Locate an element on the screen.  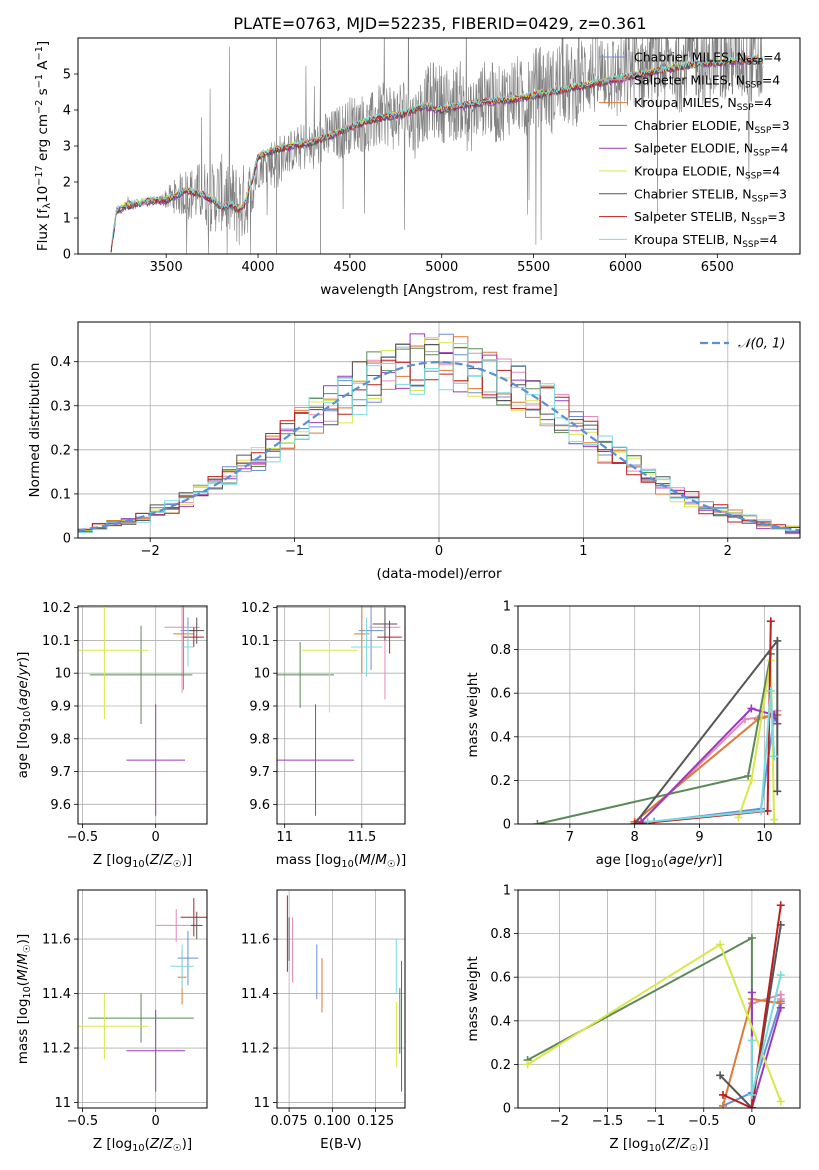
weight-vs-age-frame is located at coordinates (659, 715).